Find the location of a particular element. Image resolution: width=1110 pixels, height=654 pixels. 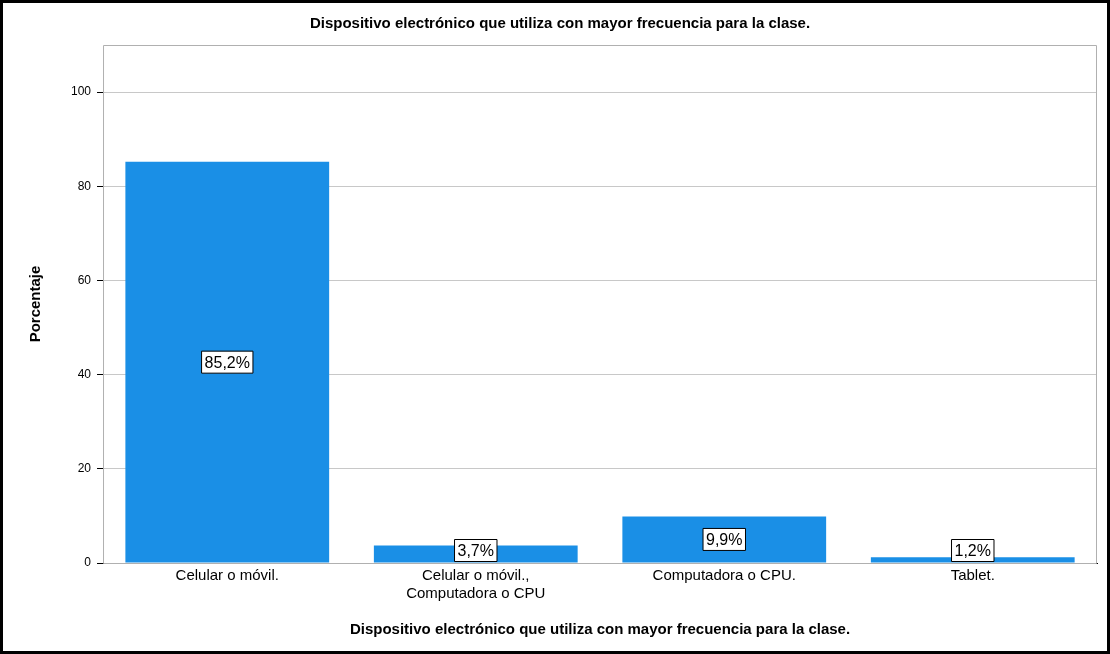

data-label: 9,9% is located at coordinates (724, 539).